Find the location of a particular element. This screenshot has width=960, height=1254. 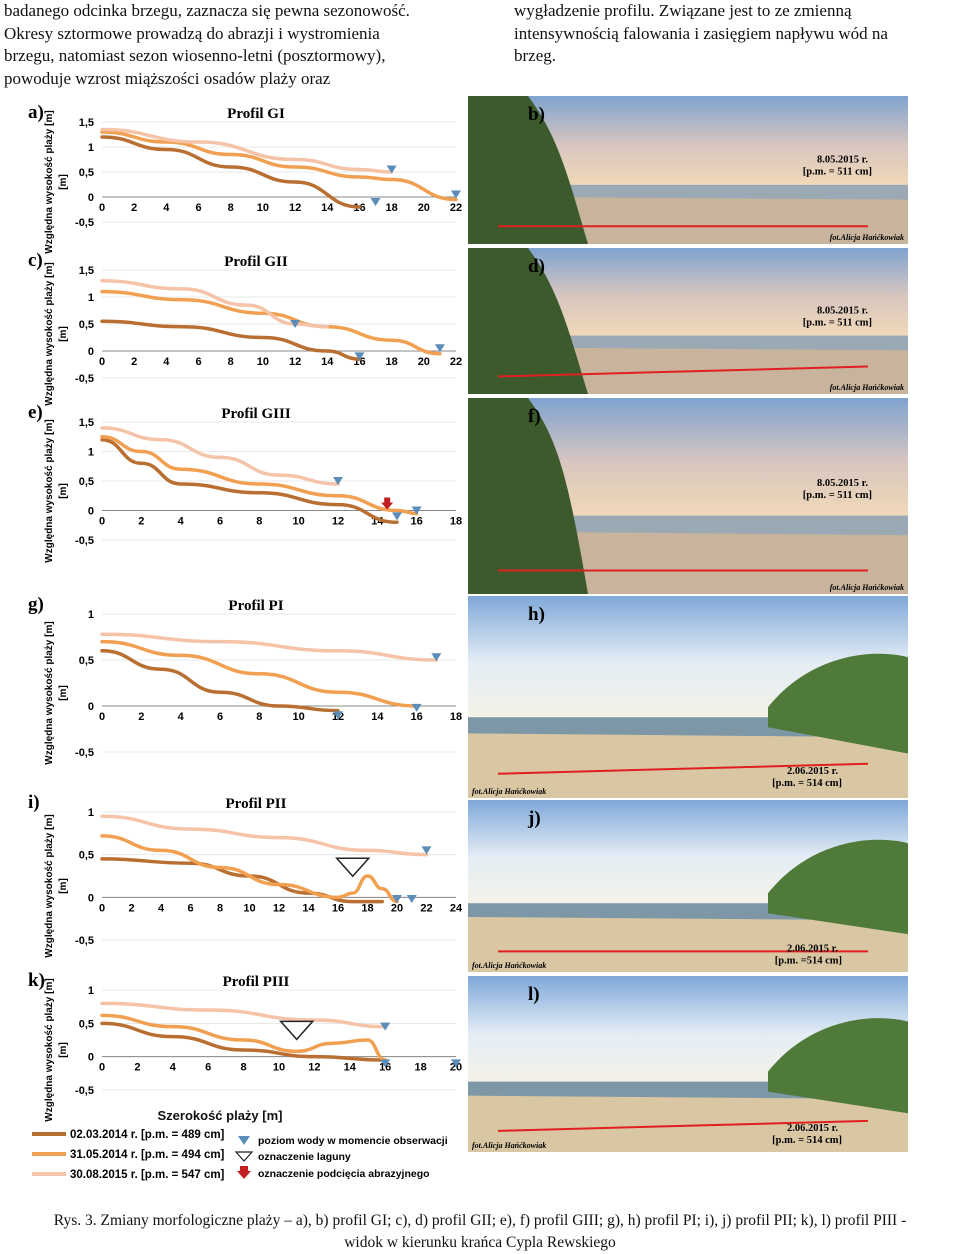

panel-label: j) is located at coordinates (534, 818).